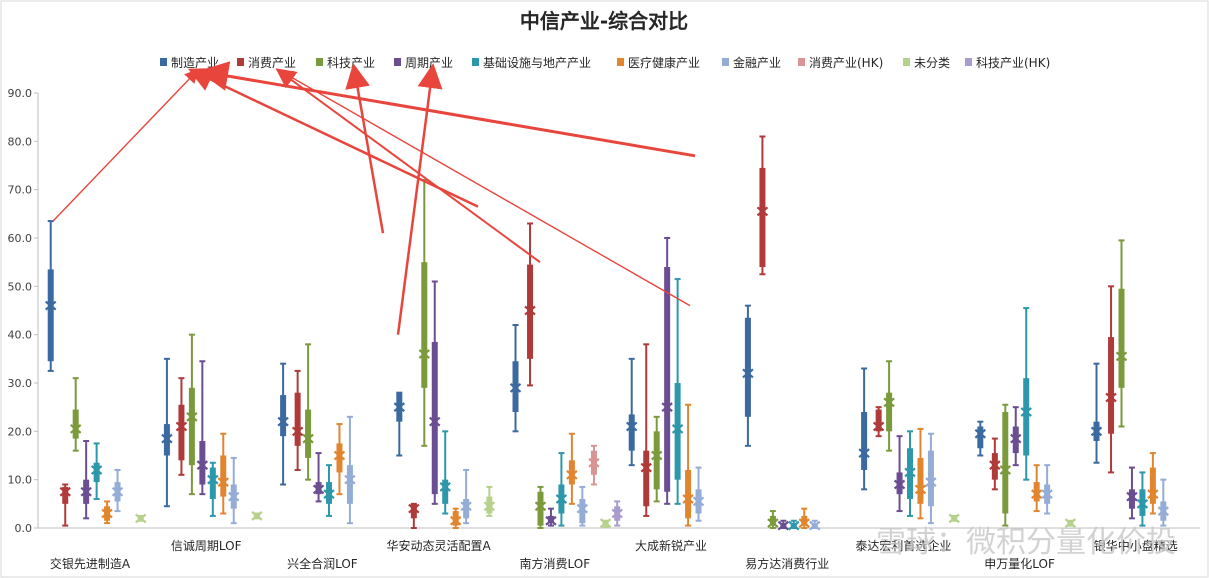 The width and height of the screenshot is (1209, 578). Describe the element at coordinates (20, 190) in the screenshot. I see `y-tick-label: 70.0` at that location.